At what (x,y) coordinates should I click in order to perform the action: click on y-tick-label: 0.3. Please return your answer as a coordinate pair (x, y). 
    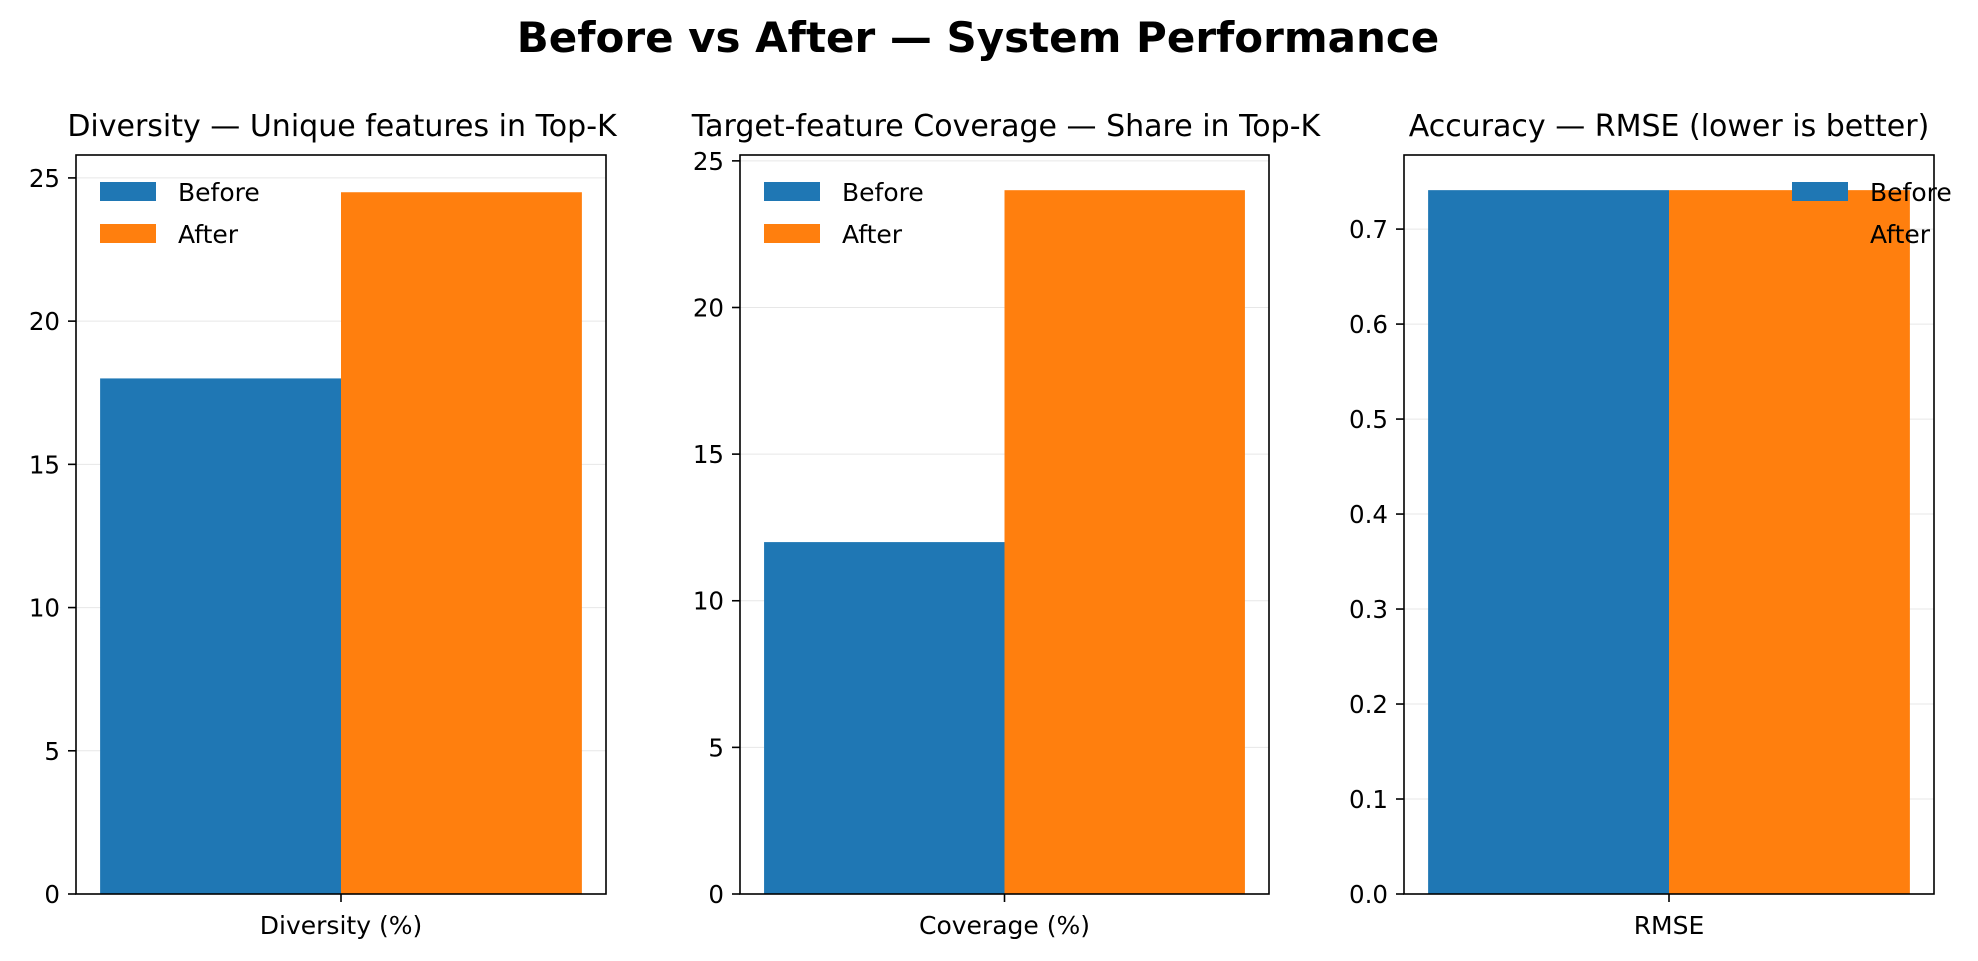
    Looking at the image, I should click on (1368, 609).